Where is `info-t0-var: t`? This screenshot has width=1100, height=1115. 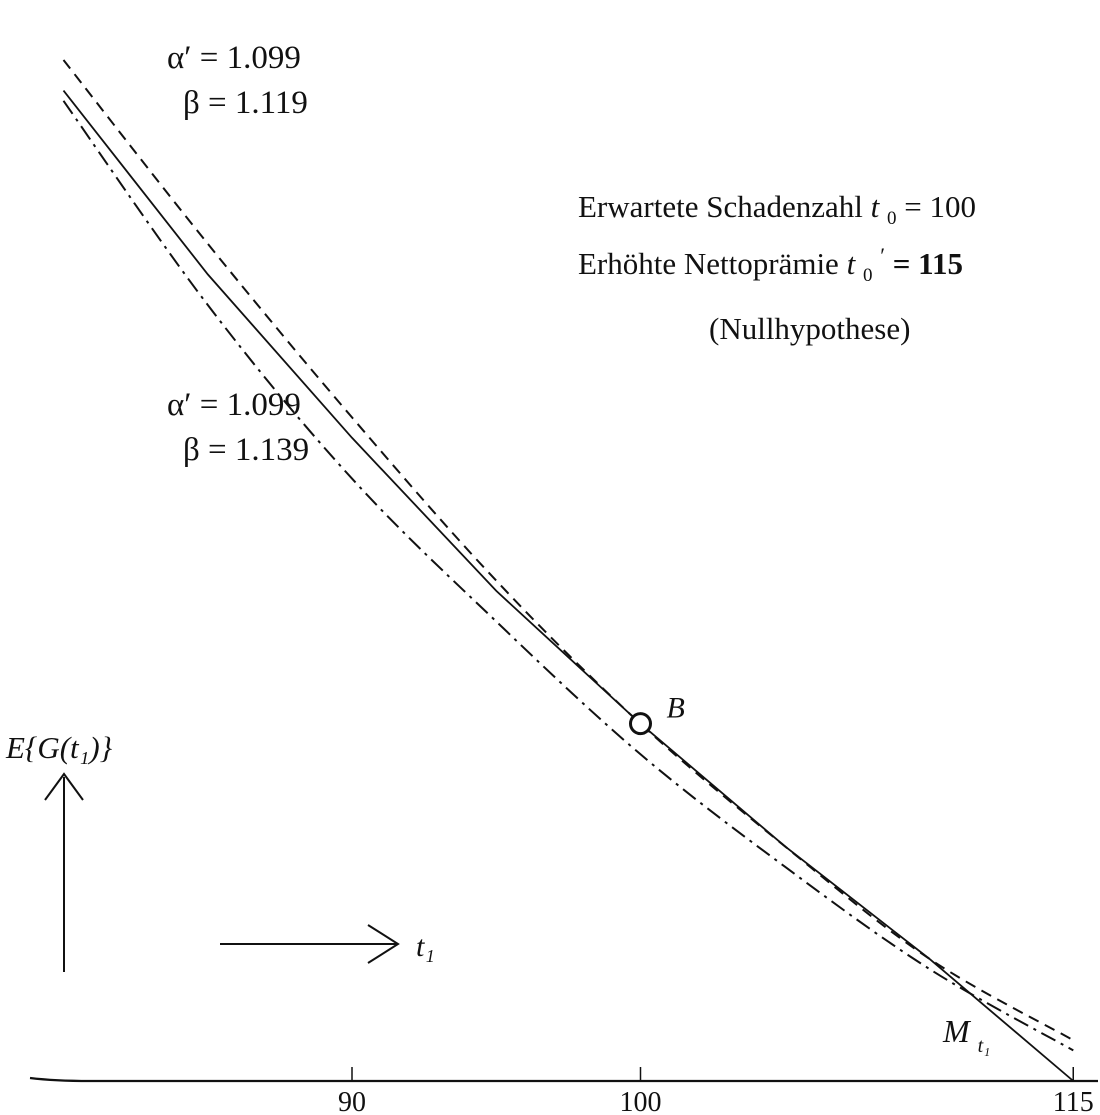 info-t0-var: t is located at coordinates (876, 206).